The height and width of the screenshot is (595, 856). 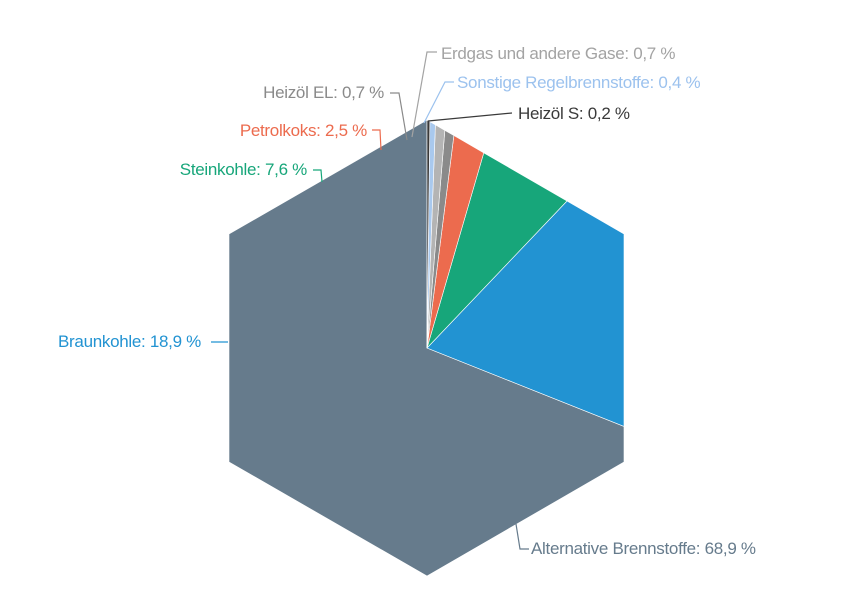 What do you see at coordinates (323, 92) in the screenshot?
I see `label-heizoel-el: Heizöl EL: 0,7 %` at bounding box center [323, 92].